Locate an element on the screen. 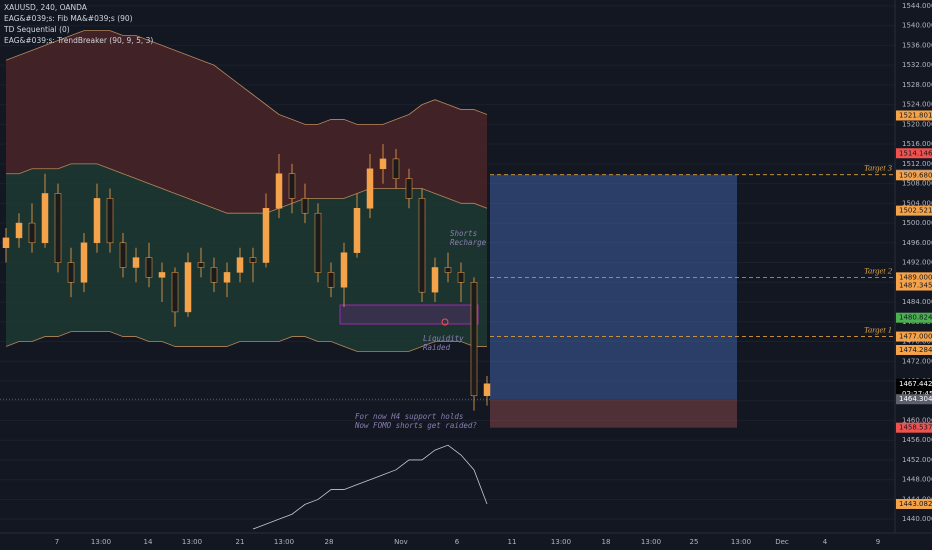 The height and width of the screenshot is (550, 932). y-tick-label: 1516.000 is located at coordinates (917, 144).